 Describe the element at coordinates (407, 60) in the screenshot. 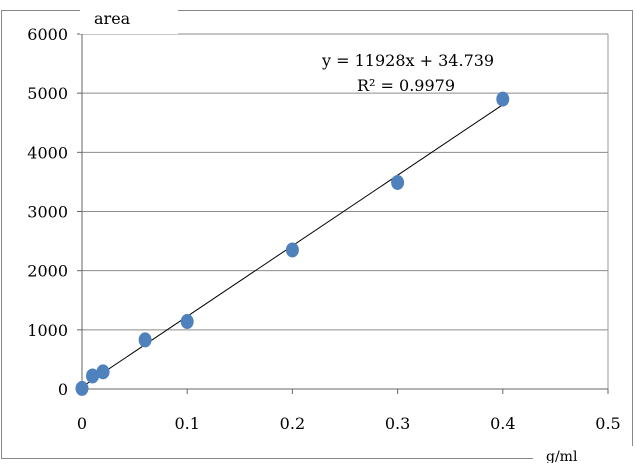

I see `trendline-equation: y = 11928x + 34.739` at that location.